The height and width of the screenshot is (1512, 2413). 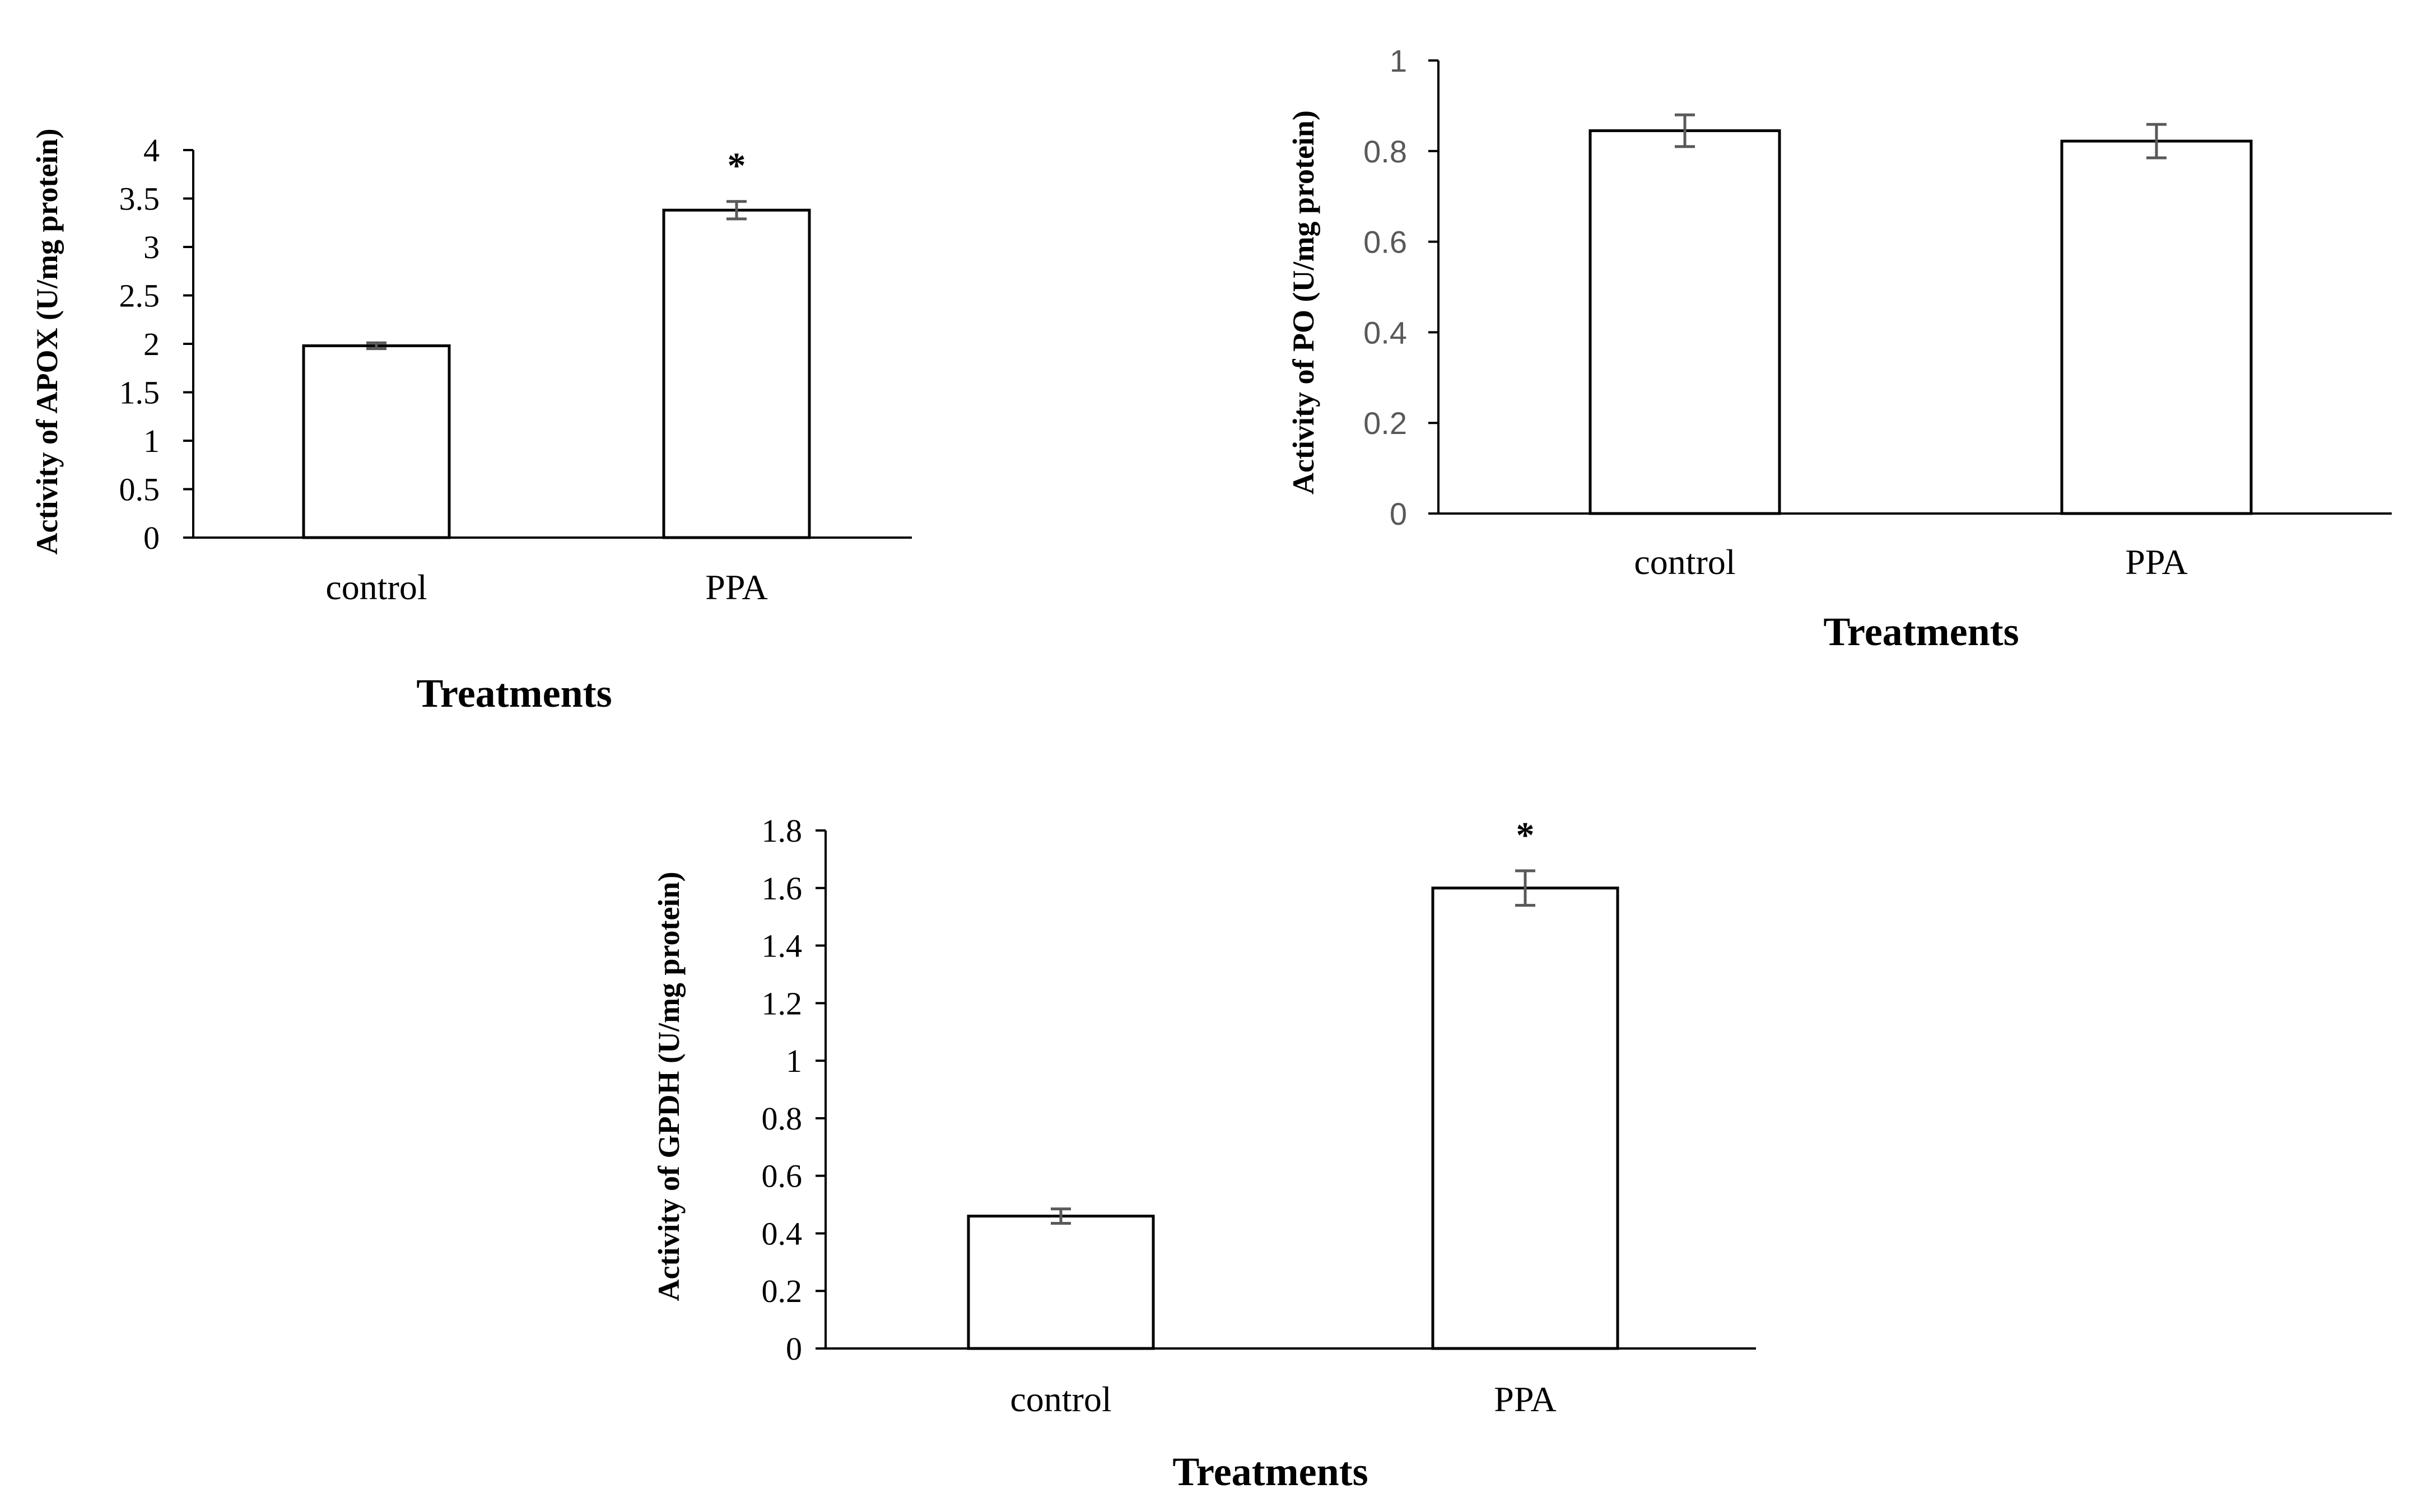 I want to click on y-tick-label: 4, so click(x=152, y=151).